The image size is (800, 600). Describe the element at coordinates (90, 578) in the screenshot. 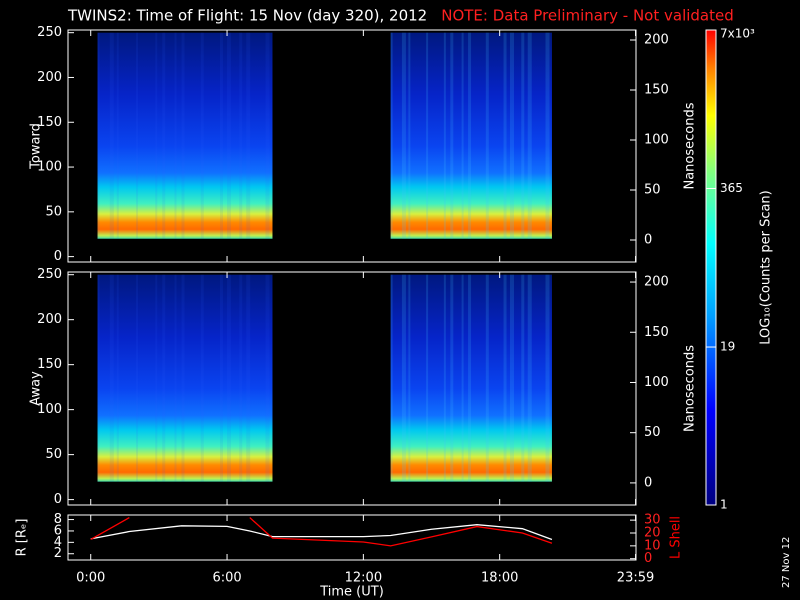

I see `x-tick-label: 0:00` at that location.